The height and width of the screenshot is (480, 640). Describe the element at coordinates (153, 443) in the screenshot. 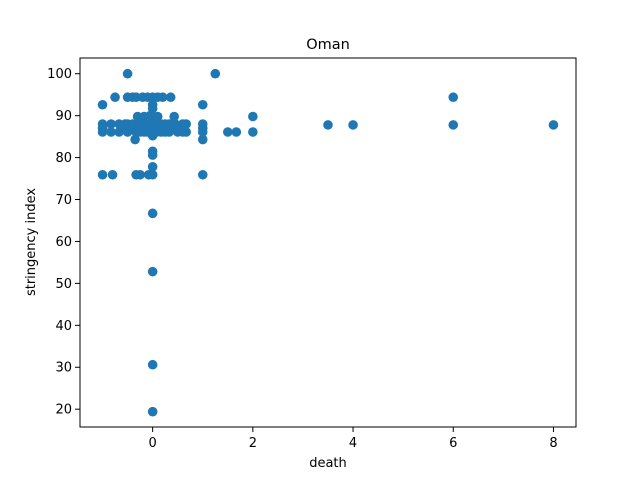

I see `x-tick-label: 0` at that location.